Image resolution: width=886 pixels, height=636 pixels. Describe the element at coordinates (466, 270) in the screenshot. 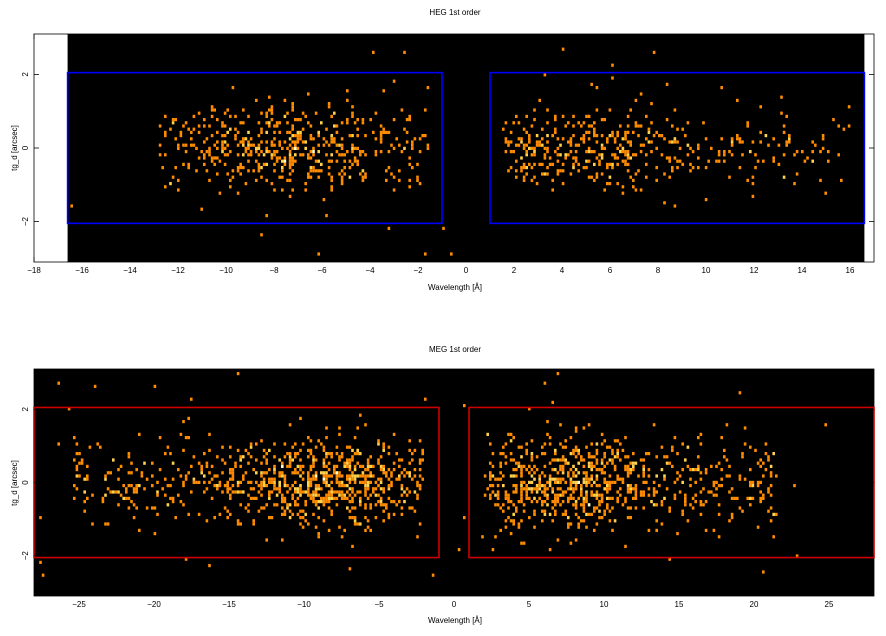

I see `x-tick-label: 0` at that location.